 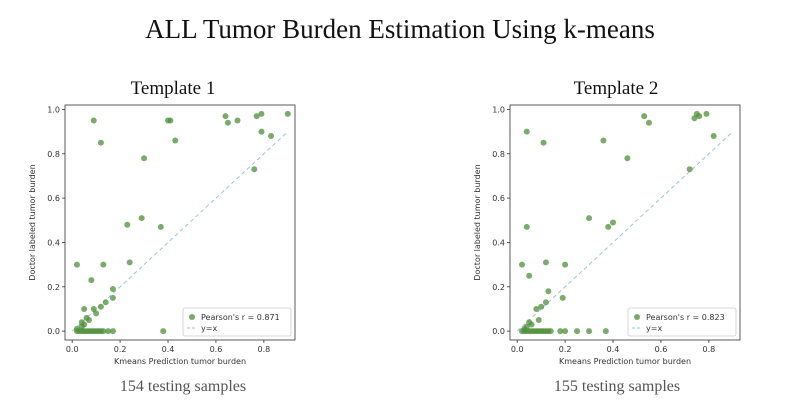 I want to click on chart-2-caption: 155 testing samples, so click(x=617, y=386).